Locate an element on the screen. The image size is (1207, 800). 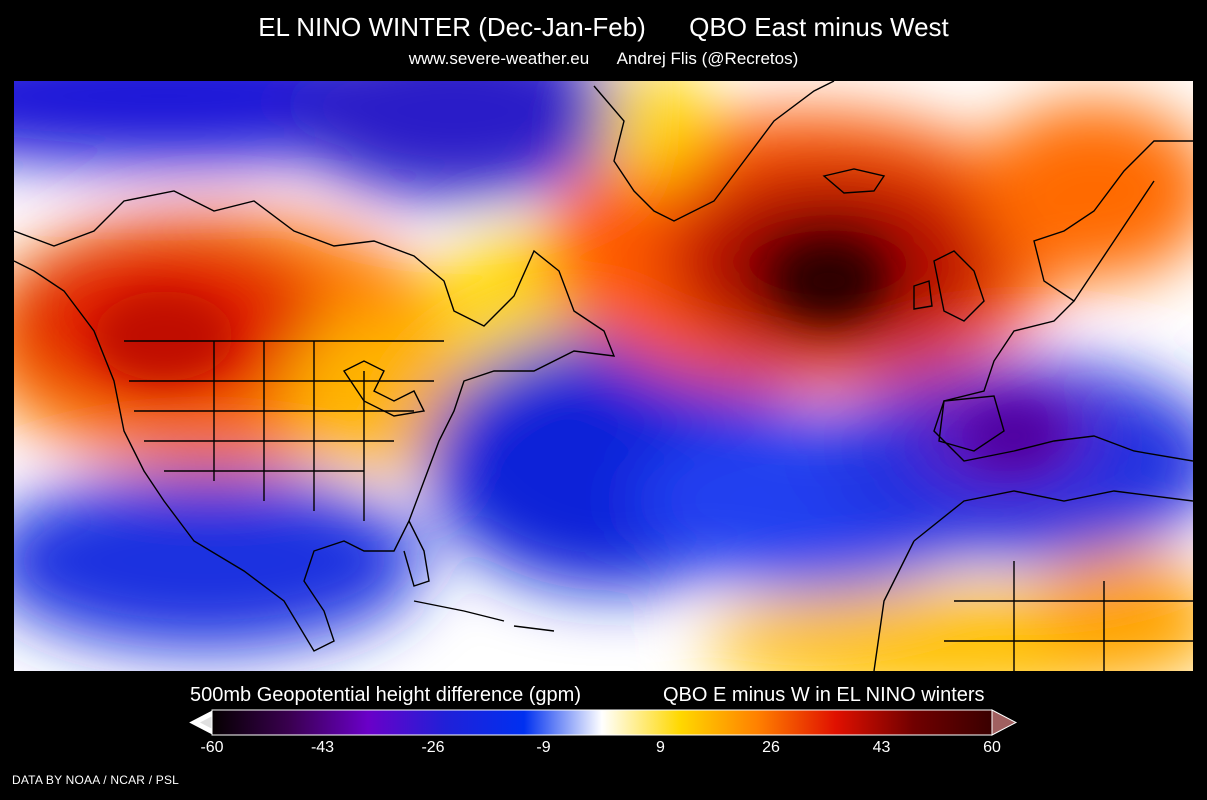
colorbar-tick-label: 9 is located at coordinates (660, 747).